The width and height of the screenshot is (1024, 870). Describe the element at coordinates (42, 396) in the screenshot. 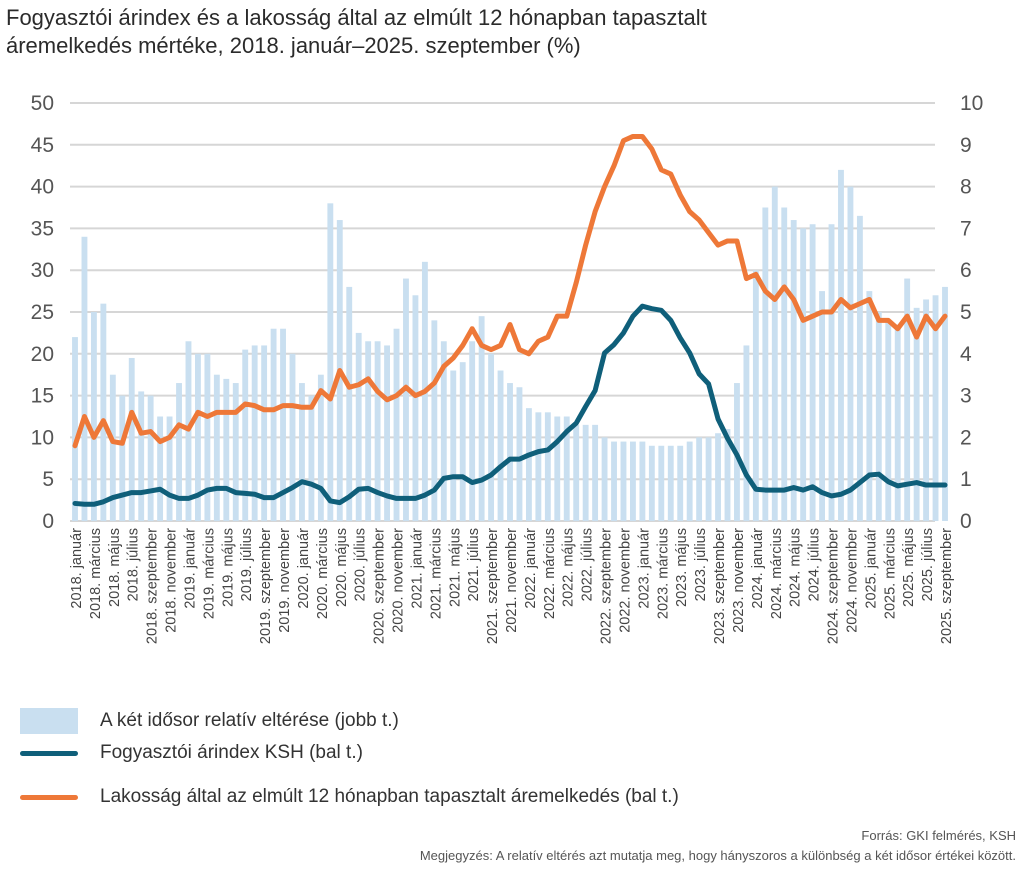

I see `left-tick-label: 15` at that location.